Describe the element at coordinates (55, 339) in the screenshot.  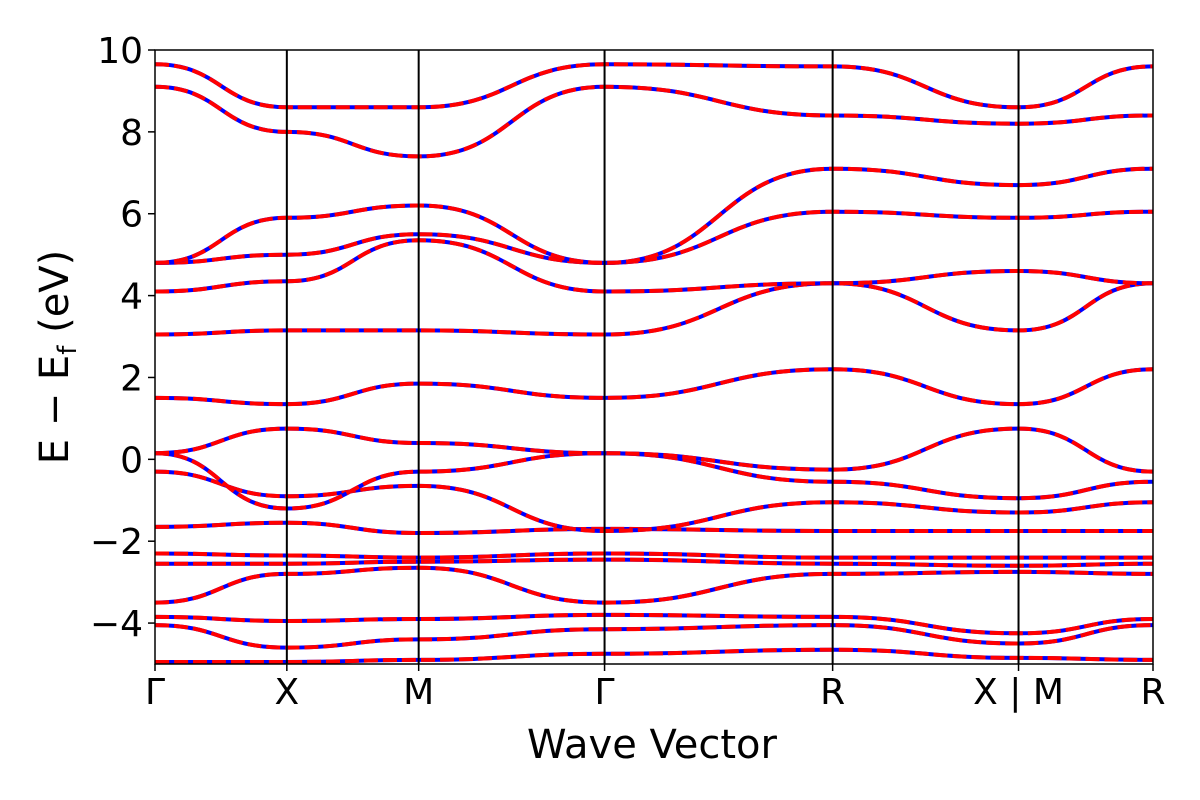
I see `y-axis-label-unit` at that location.